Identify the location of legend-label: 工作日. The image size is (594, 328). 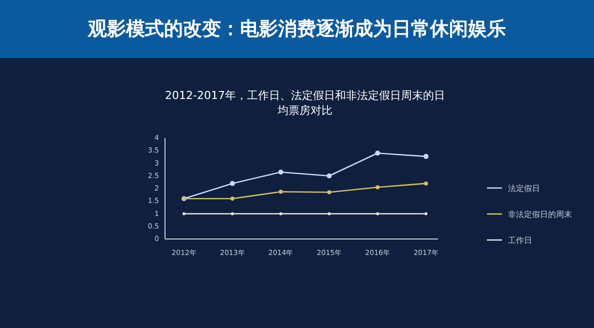
(520, 240).